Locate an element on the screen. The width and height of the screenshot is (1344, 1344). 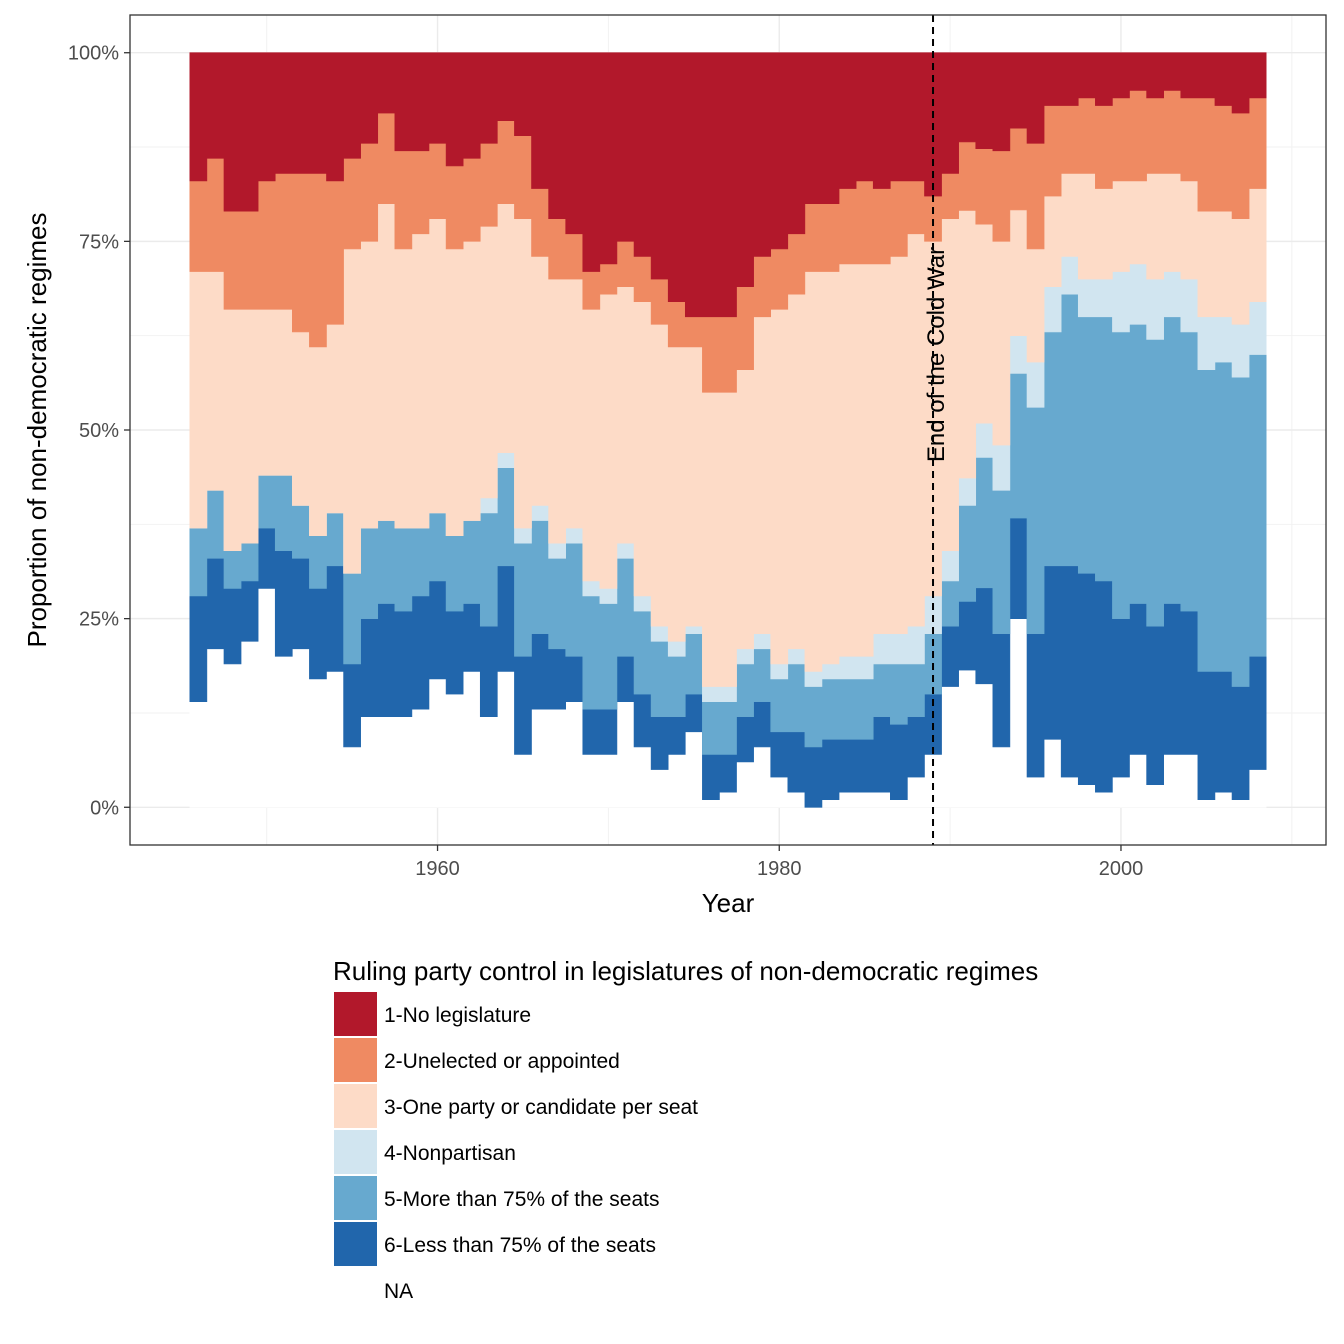
legend-label-na: NA is located at coordinates (398, 1291).